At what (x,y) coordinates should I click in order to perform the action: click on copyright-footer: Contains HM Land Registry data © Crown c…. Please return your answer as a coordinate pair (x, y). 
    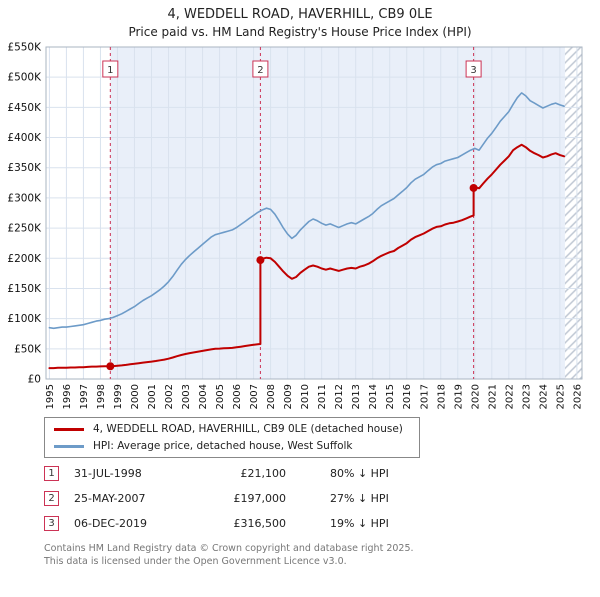
    Looking at the image, I should click on (322, 556).